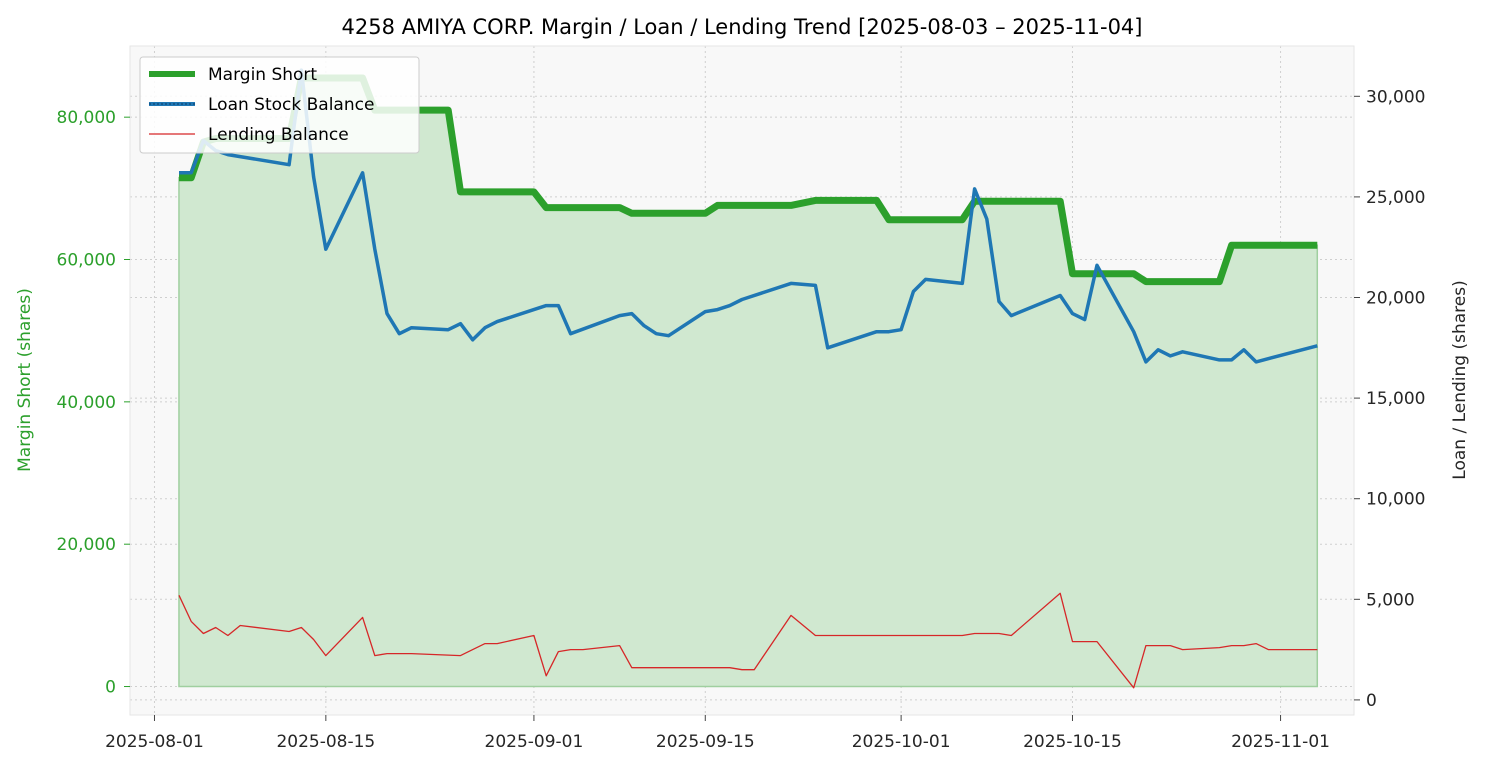  I want to click on y-axis-left-label: Margin Short (shares), so click(25, 380).